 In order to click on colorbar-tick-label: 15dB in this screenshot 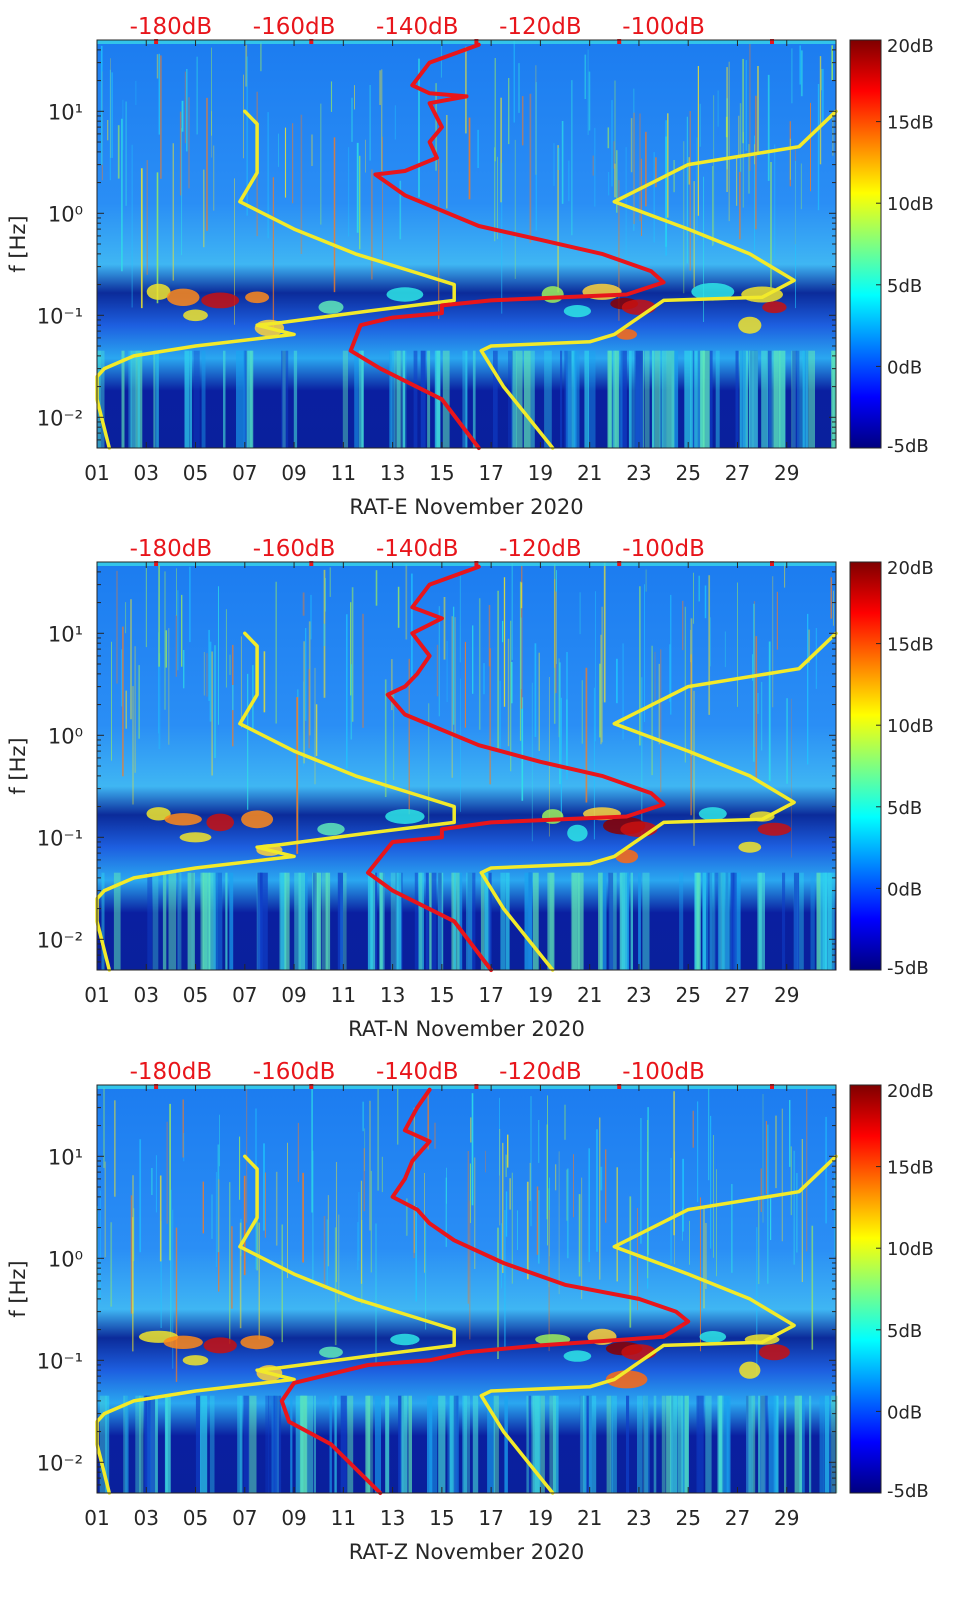, I will do `click(910, 123)`.